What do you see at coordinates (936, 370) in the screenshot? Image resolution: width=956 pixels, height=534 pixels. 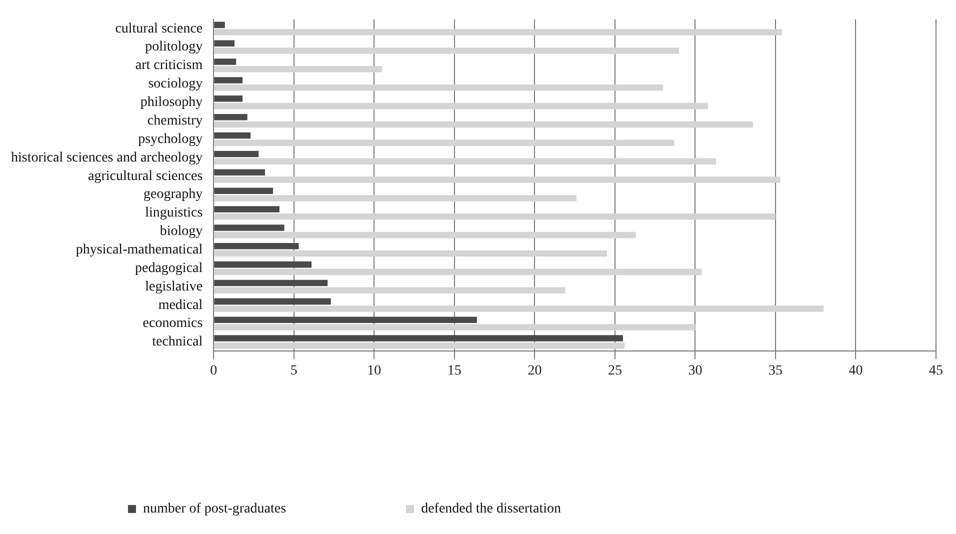 I see `x-tick-label: 45` at bounding box center [936, 370].